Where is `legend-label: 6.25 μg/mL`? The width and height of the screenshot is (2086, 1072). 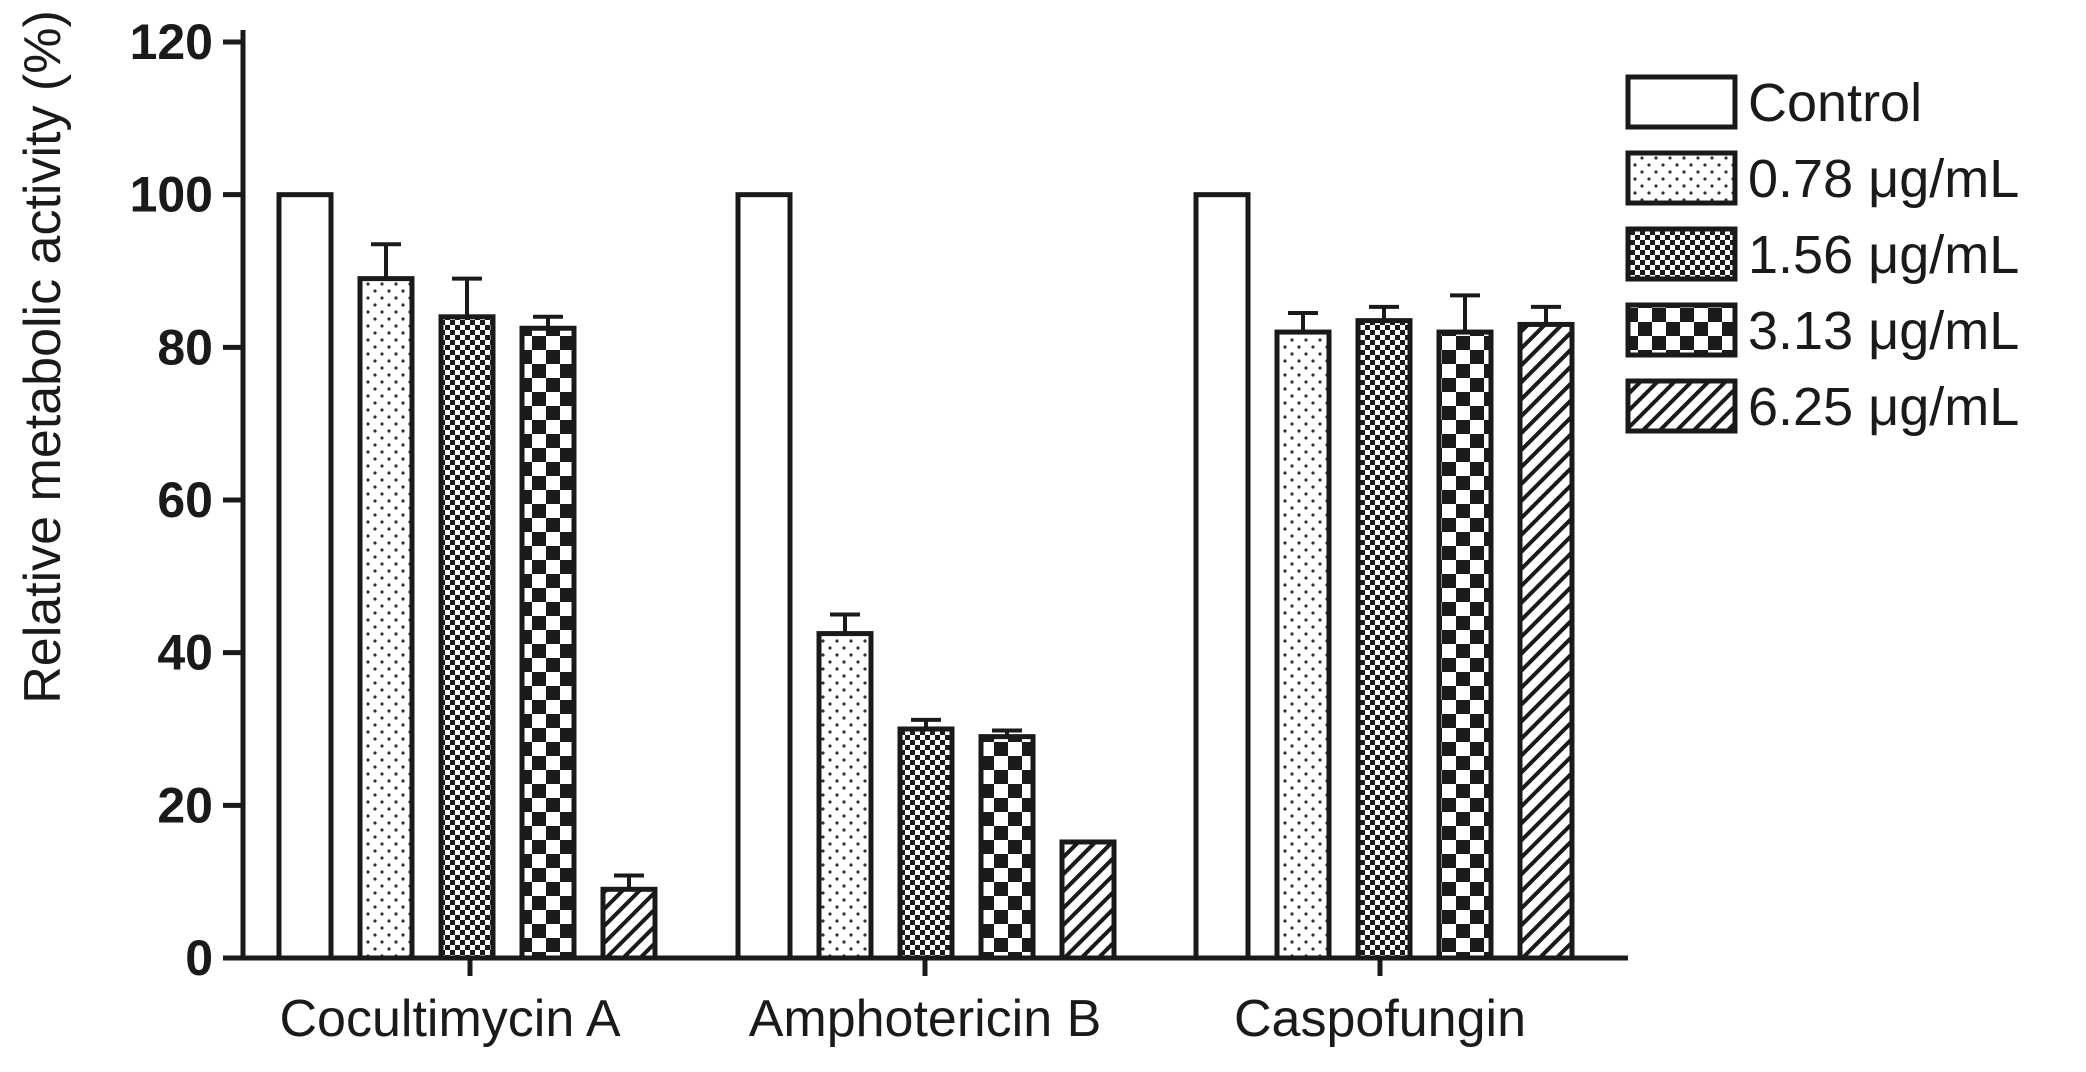
legend-label: 6.25 μg/mL is located at coordinates (1883, 407).